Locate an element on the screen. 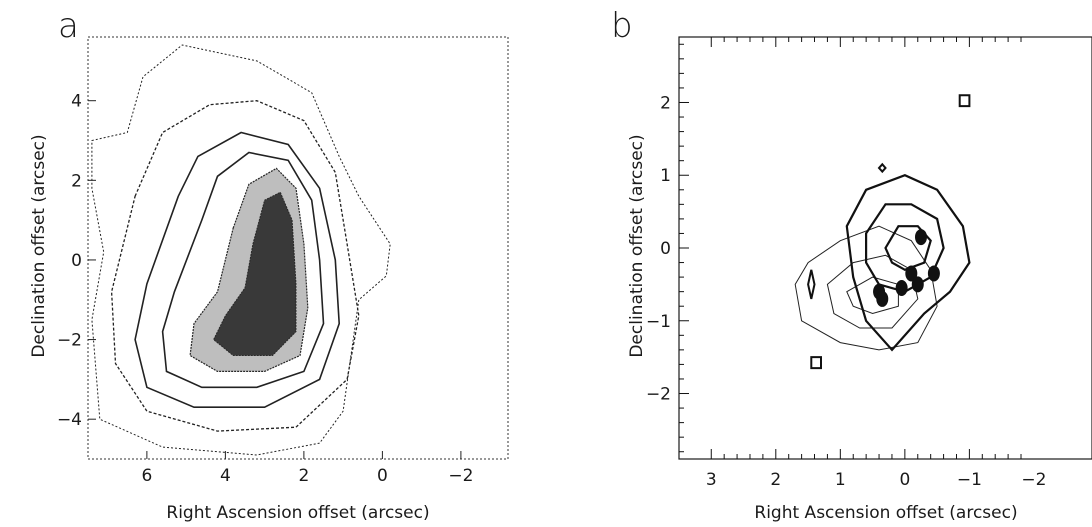 This screenshot has width=1092, height=527. chart-a-dense-core is located at coordinates (254, 274).